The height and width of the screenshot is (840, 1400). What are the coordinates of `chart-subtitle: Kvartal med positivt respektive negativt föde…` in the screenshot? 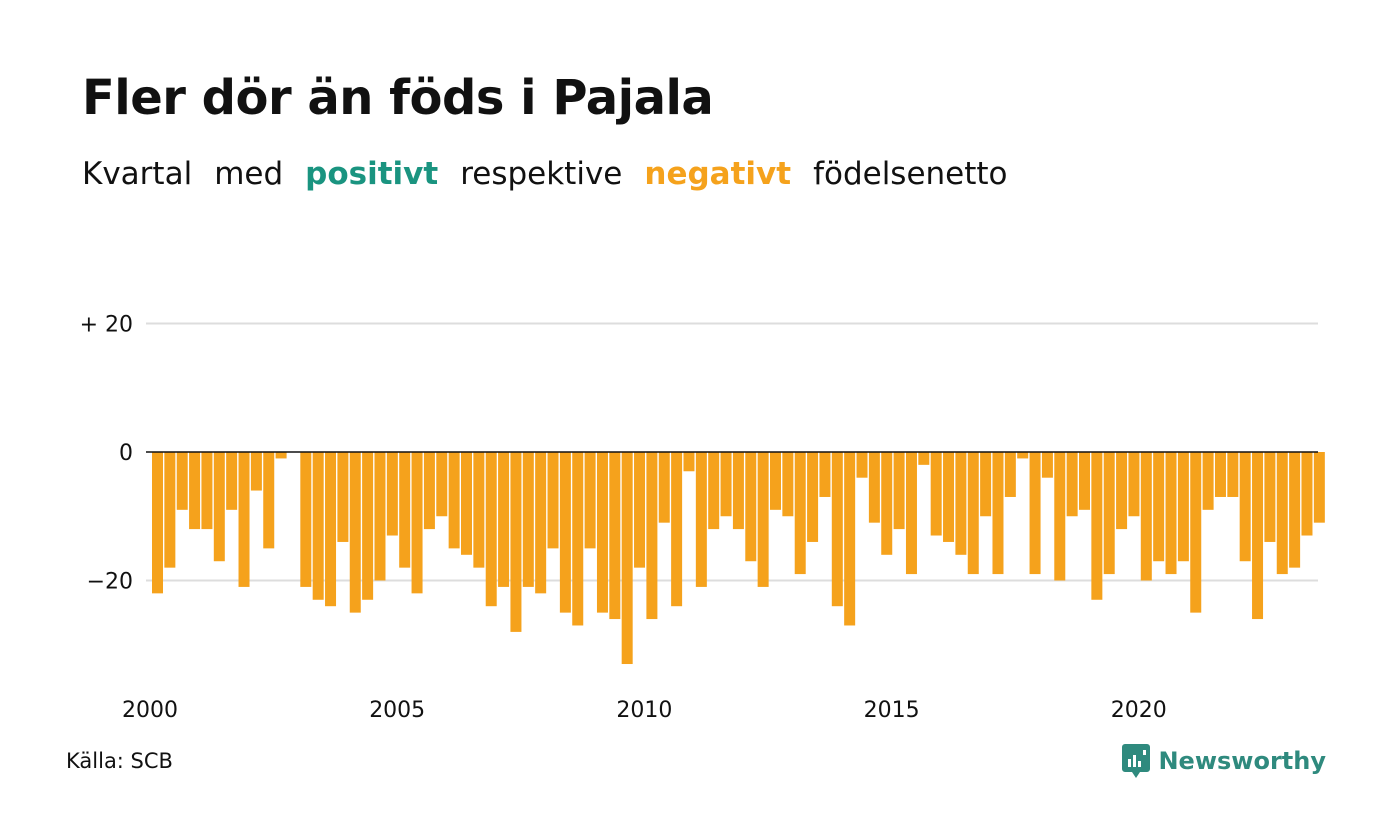 It's located at (556, 174).